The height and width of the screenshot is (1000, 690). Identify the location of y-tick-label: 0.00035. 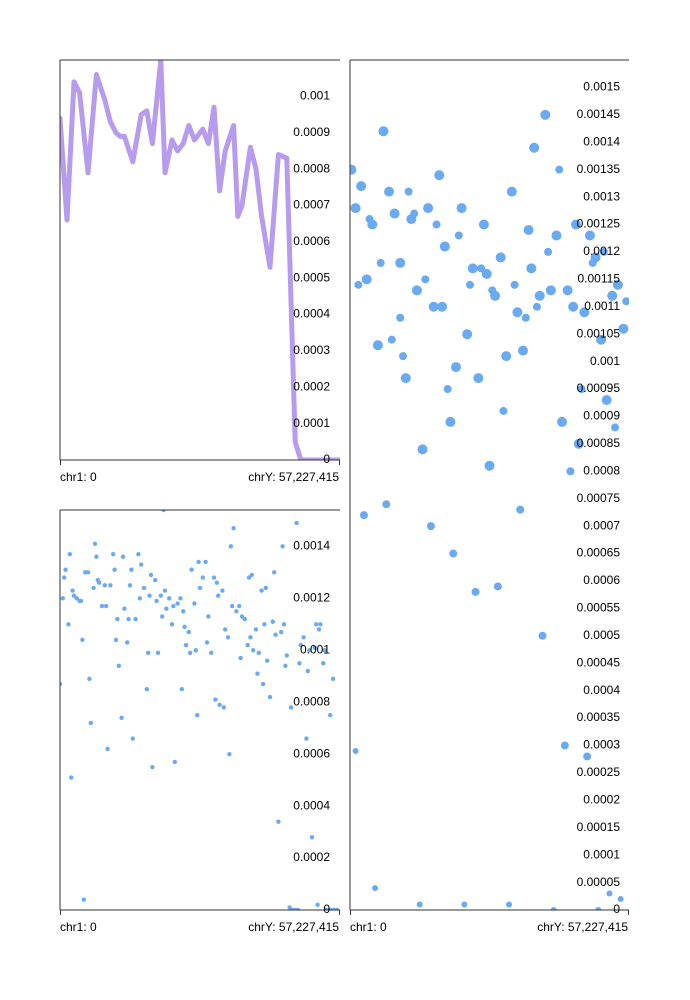
(599, 717).